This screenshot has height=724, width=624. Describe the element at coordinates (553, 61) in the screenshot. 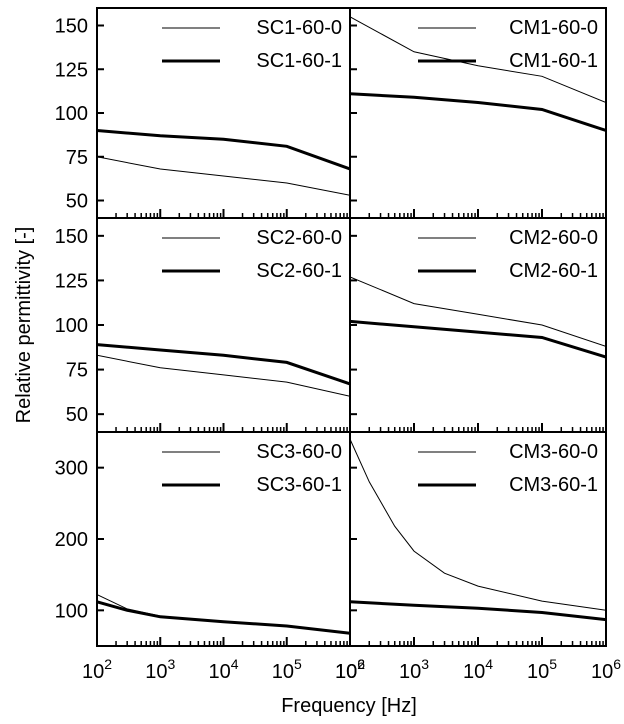

I see `legend-label-CM1-60-1: CM1-60-1` at that location.